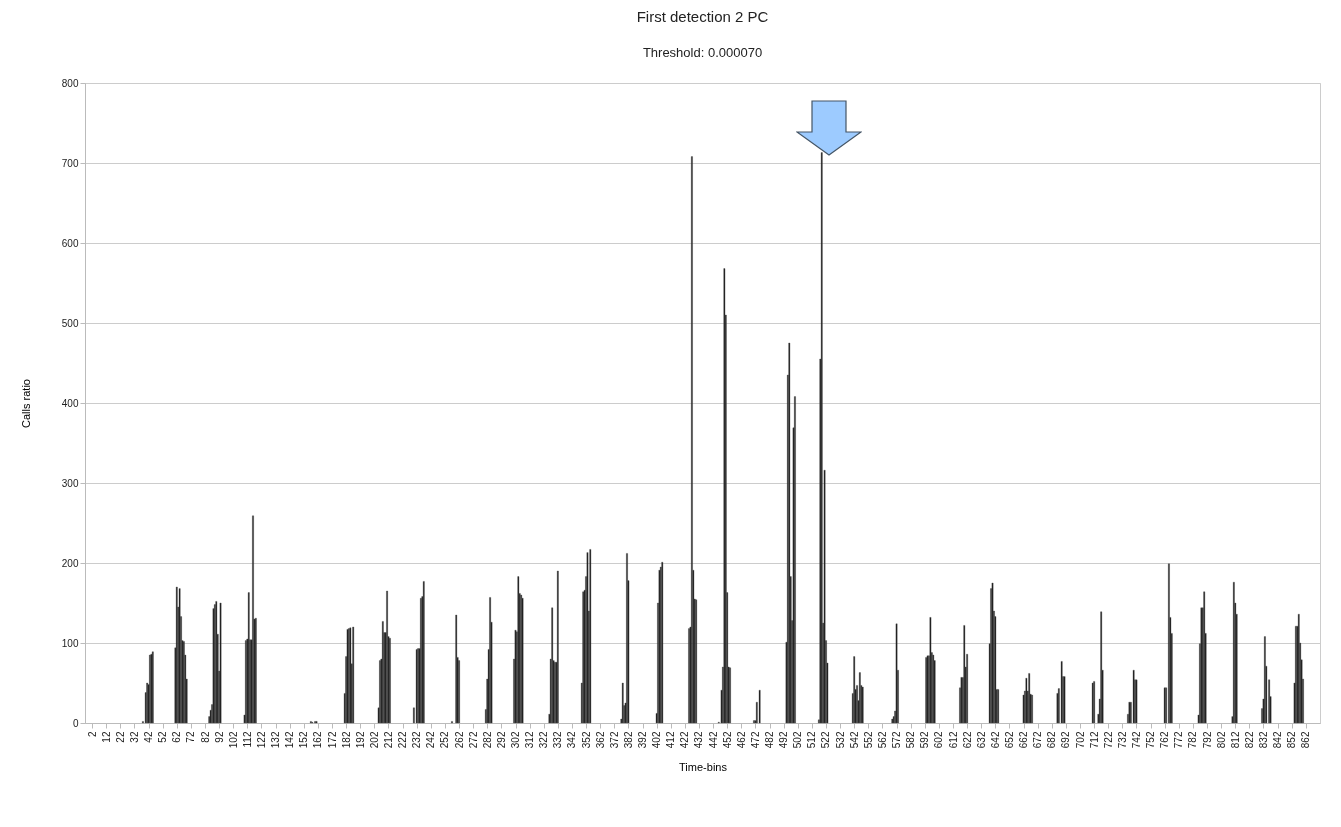  Describe the element at coordinates (854, 740) in the screenshot. I see `x-tick-label: 542` at that location.